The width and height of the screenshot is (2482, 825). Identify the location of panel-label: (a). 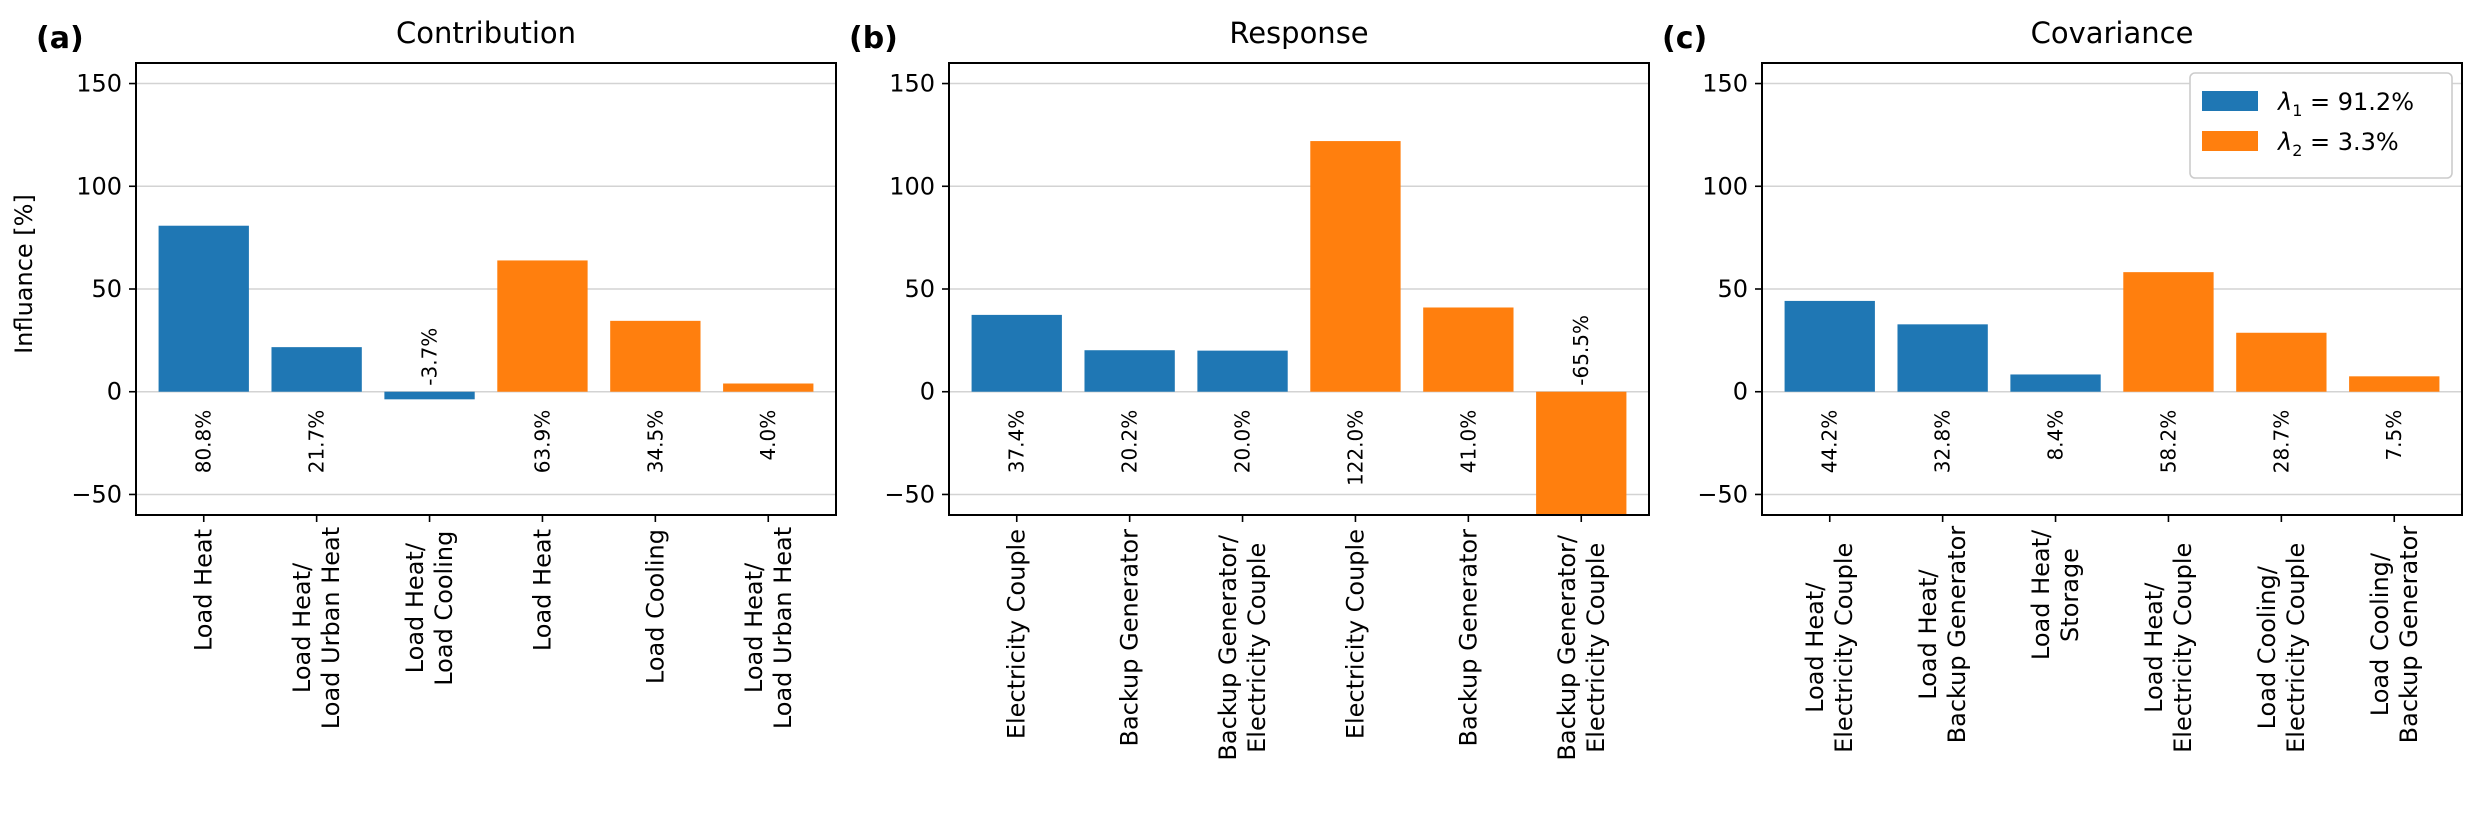
(60, 38).